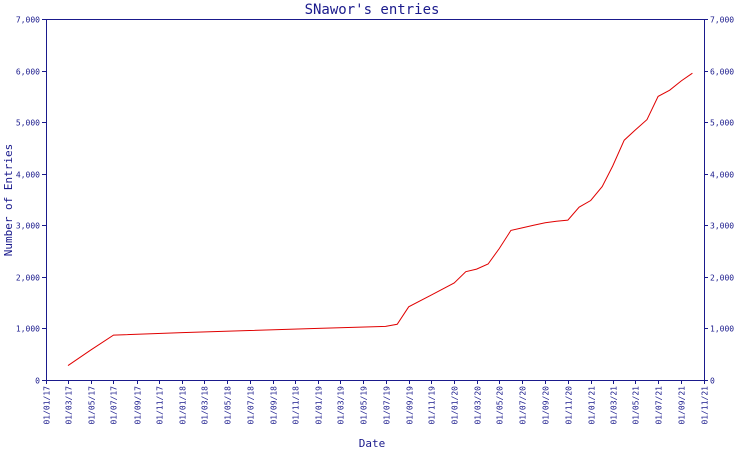  What do you see at coordinates (296, 405) in the screenshot?
I see `x-tick-label: 01/11/18` at bounding box center [296, 405].